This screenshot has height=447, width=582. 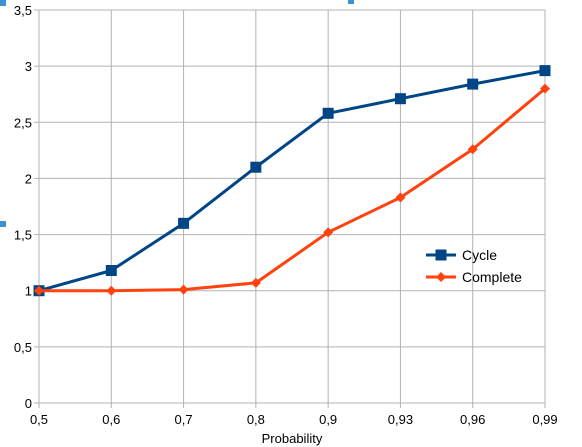 What do you see at coordinates (400, 419) in the screenshot?
I see `x-tick-label: 0,93` at bounding box center [400, 419].